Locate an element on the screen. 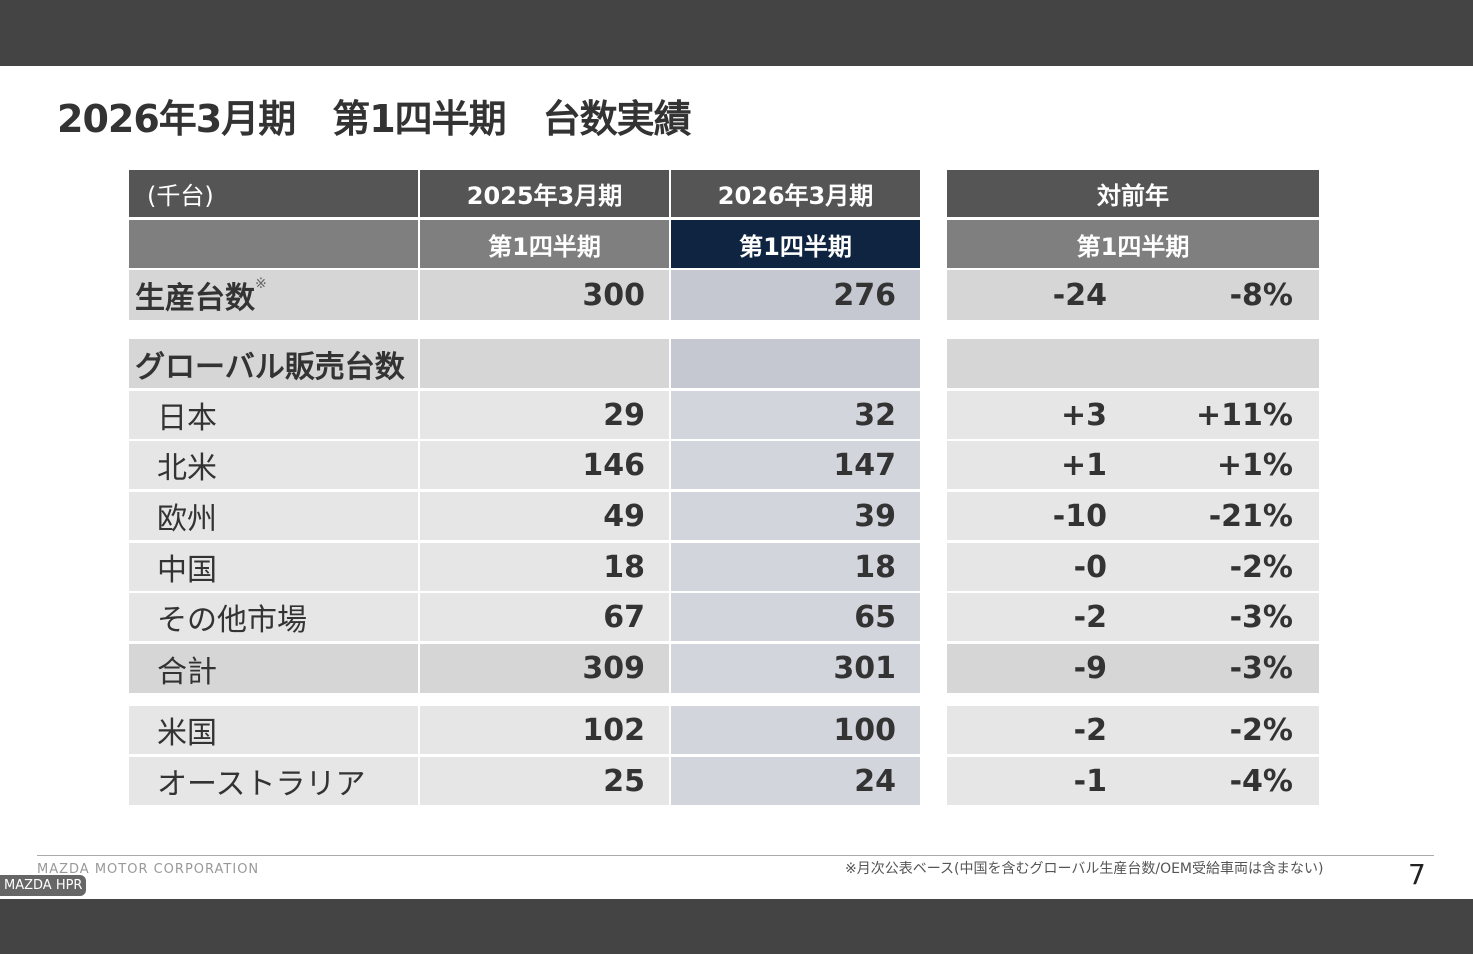 The height and width of the screenshot is (954, 1473). yoy-diff: -1 is located at coordinates (1090, 781).